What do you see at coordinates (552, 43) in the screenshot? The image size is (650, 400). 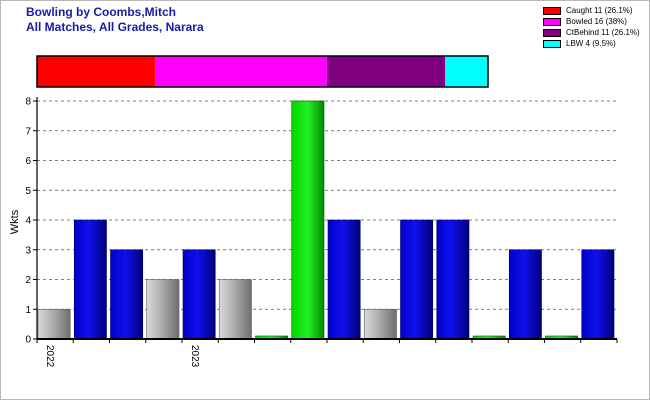 I see `legend-swatch-lbw` at bounding box center [552, 43].